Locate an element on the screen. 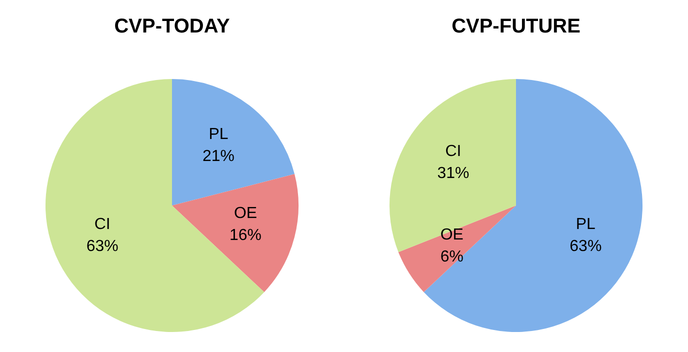  data-label: 31% is located at coordinates (453, 173).